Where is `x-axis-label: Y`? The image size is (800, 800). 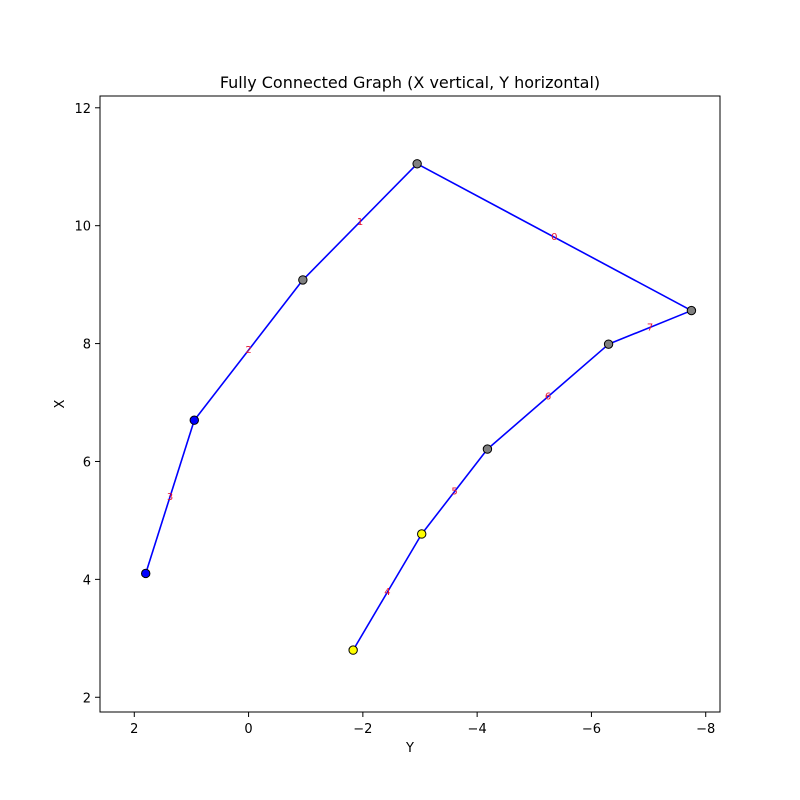 x-axis-label: Y is located at coordinates (409, 748).